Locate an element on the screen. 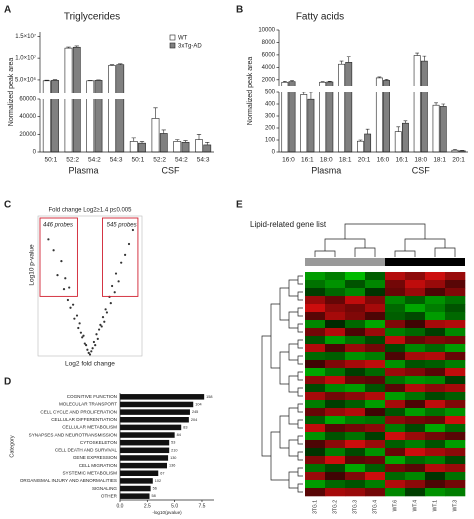 This screenshot has height=519, width=474. category-label: SYNAPSES AND NEUROTRANSMISSION is located at coordinates (73, 434).